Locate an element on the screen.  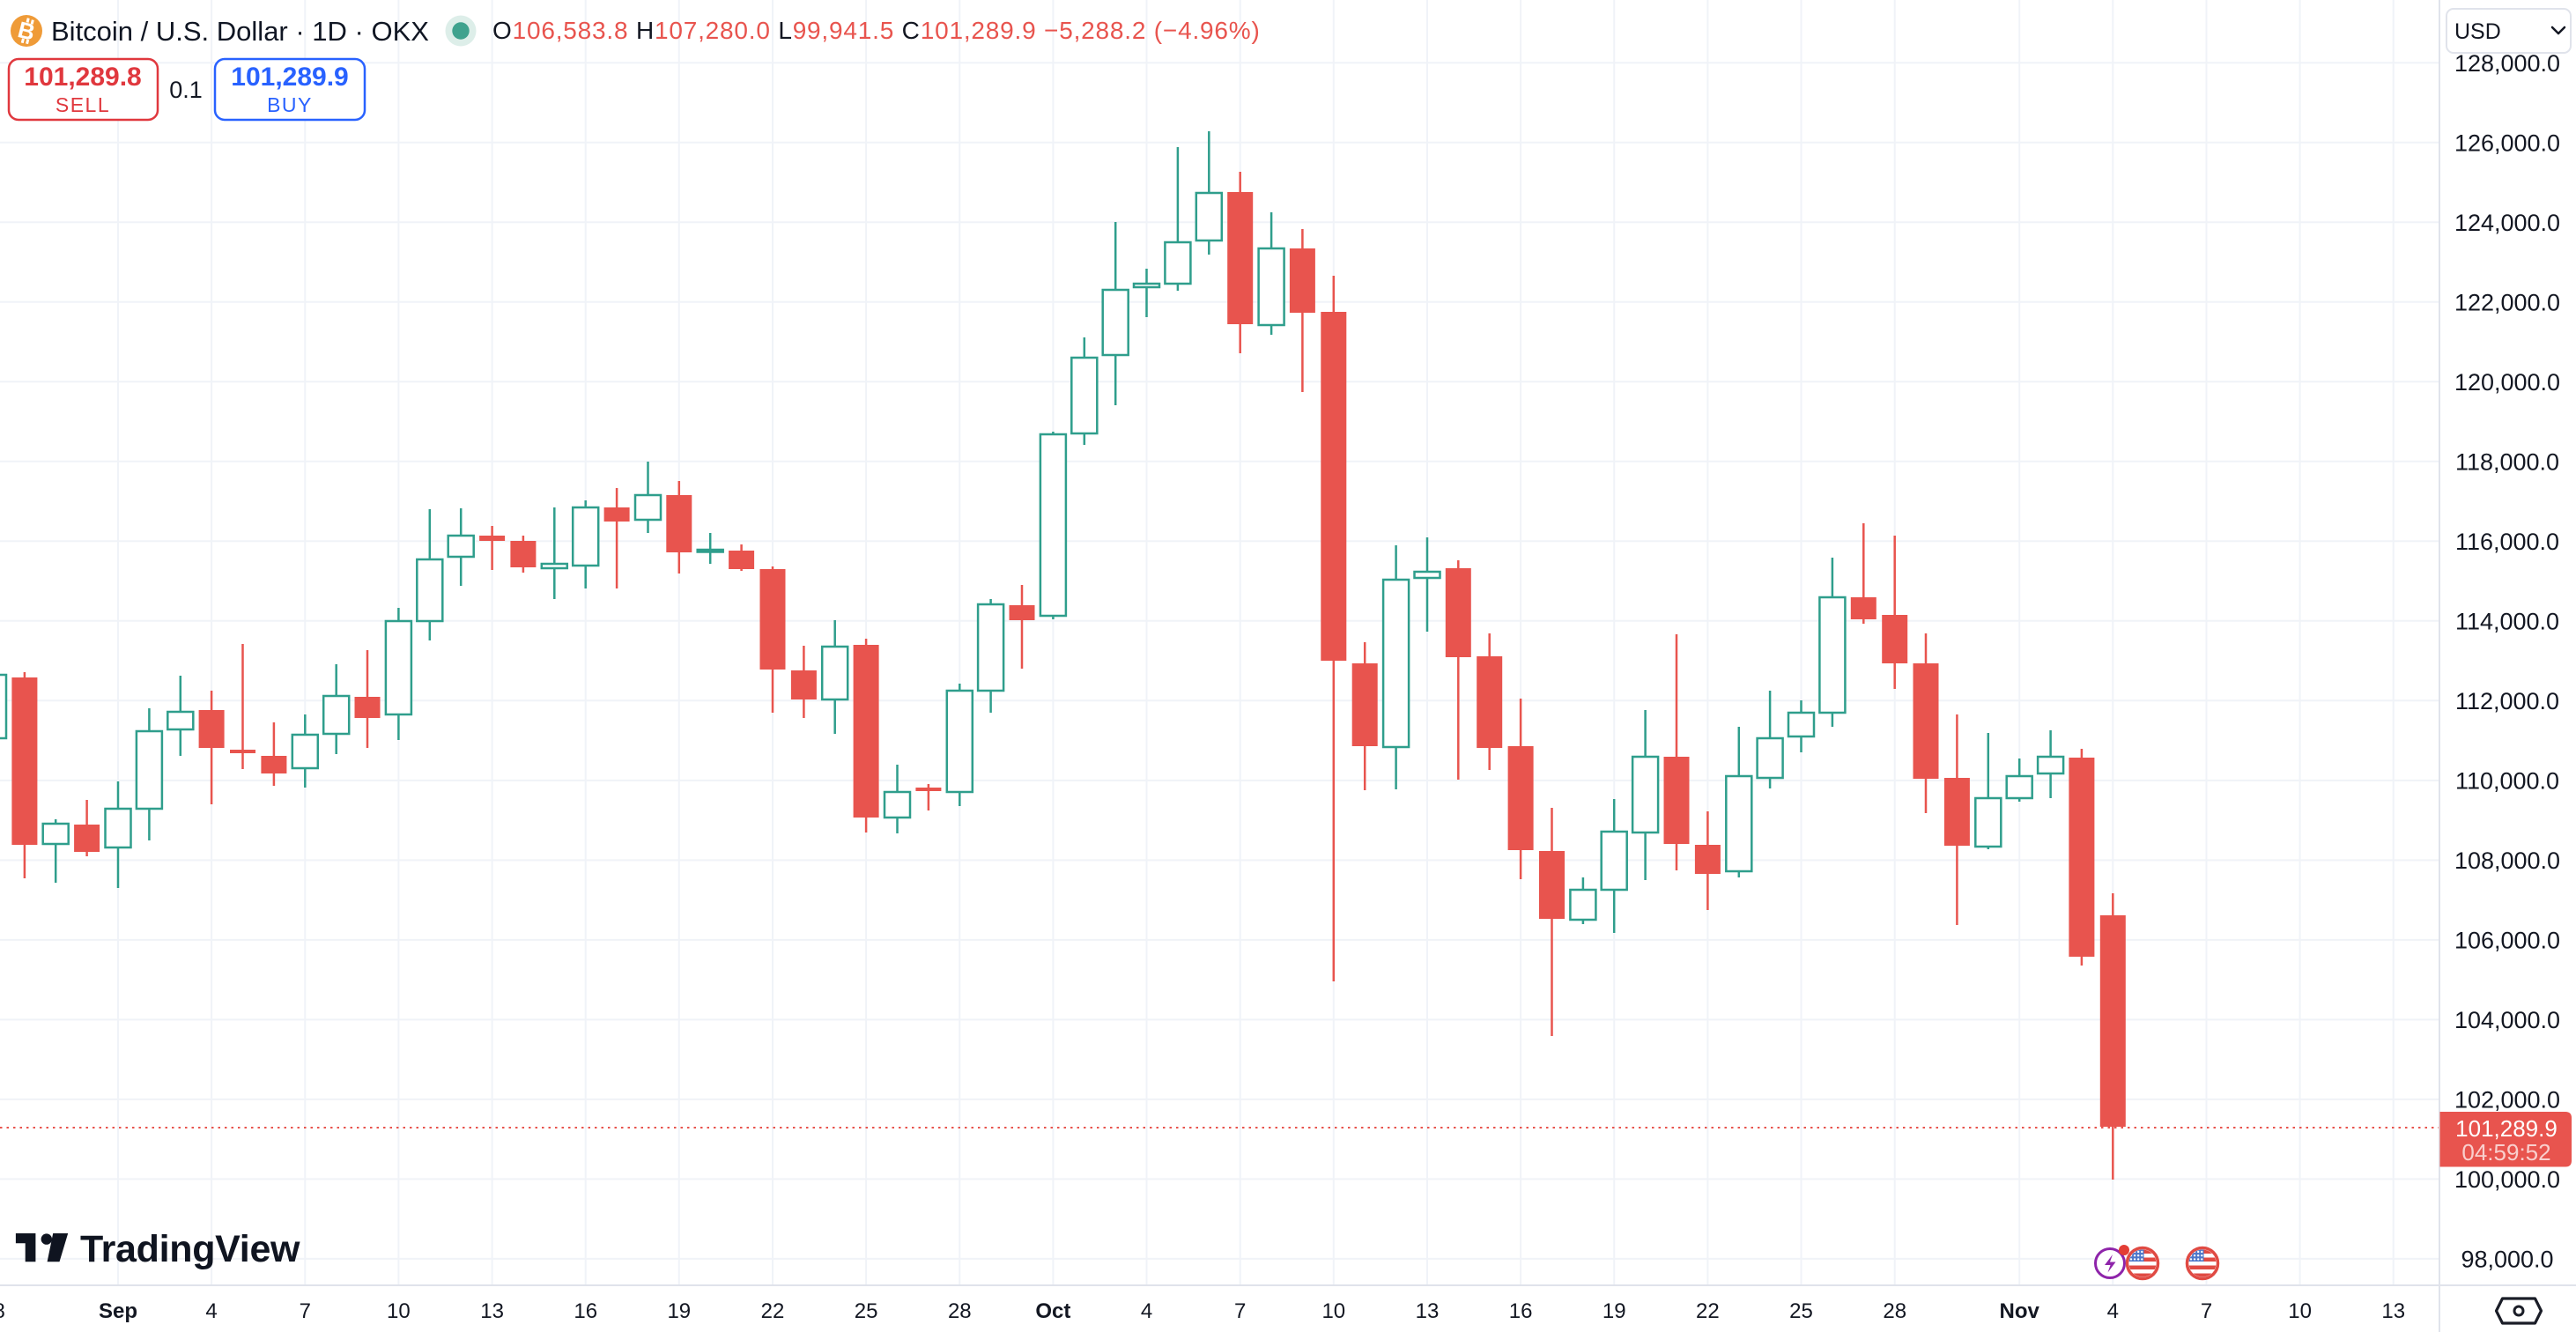
svg-text: 120,000.0 is located at coordinates (2507, 382).